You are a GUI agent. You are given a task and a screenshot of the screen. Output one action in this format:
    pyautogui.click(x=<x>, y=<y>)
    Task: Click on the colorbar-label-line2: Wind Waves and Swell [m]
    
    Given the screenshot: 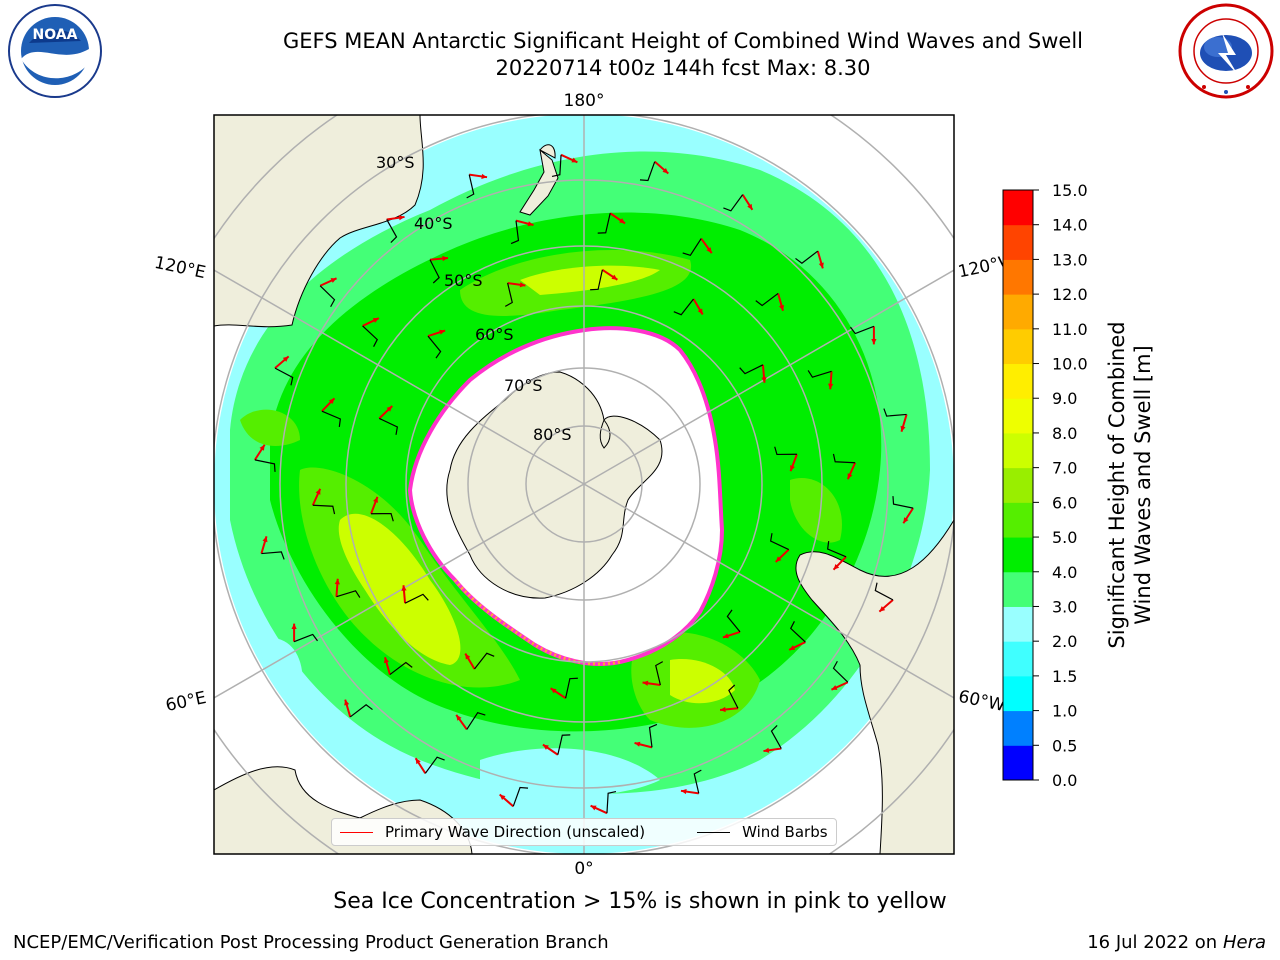 What is the action you would take?
    pyautogui.click(x=1143, y=485)
    